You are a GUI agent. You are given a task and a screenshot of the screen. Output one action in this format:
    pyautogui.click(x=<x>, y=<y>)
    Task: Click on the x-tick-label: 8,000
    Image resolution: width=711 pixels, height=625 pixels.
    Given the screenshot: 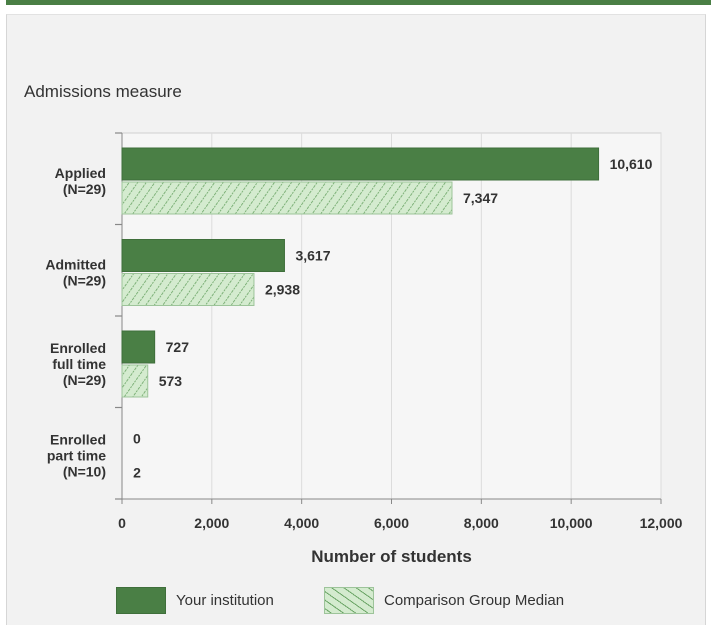 What is the action you would take?
    pyautogui.click(x=481, y=523)
    